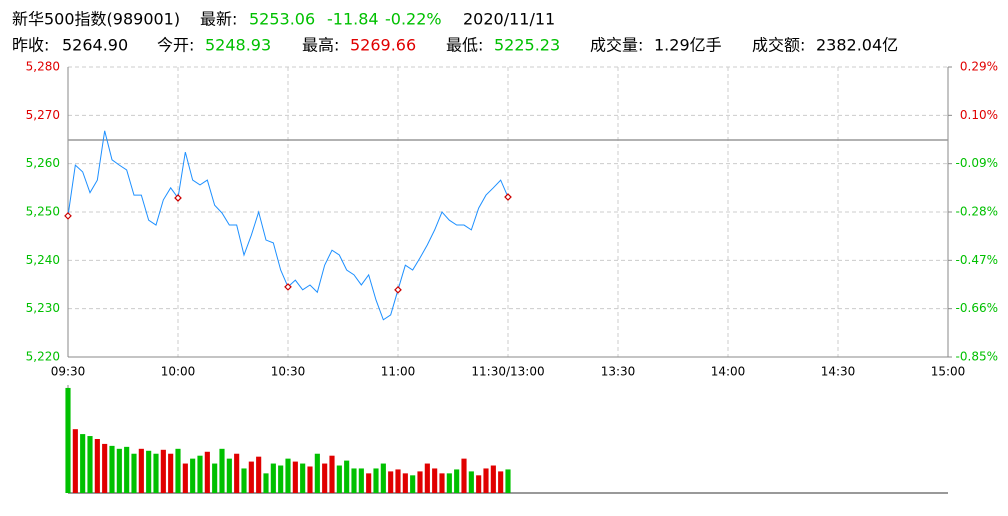 Image resolution: width=1008 pixels, height=516 pixels. I want to click on header-item: 2020/11/11, so click(509, 19).